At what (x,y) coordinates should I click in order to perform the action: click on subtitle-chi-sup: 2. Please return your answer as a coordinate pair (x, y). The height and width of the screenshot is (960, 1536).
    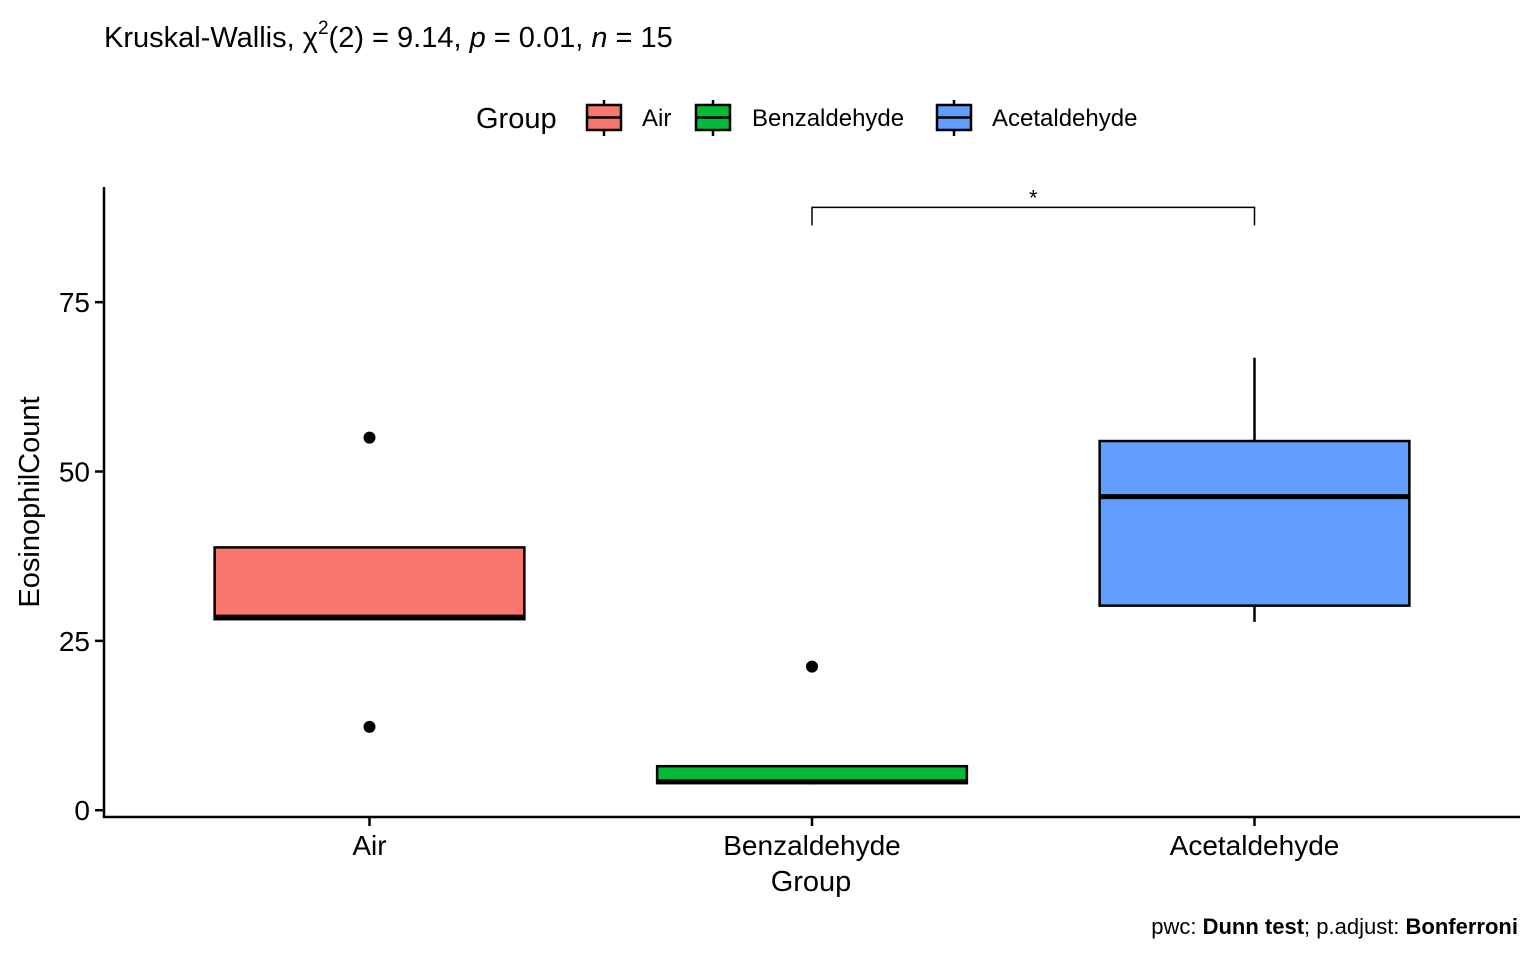
    Looking at the image, I should click on (323, 28).